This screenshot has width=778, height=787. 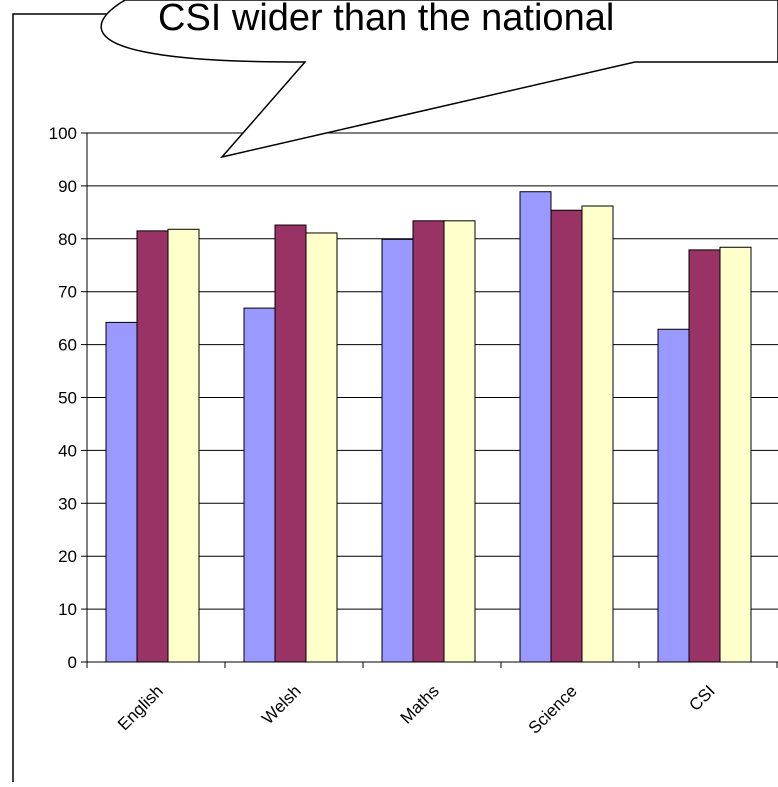 What do you see at coordinates (67, 609) in the screenshot?
I see `y-tick-label: 10` at bounding box center [67, 609].